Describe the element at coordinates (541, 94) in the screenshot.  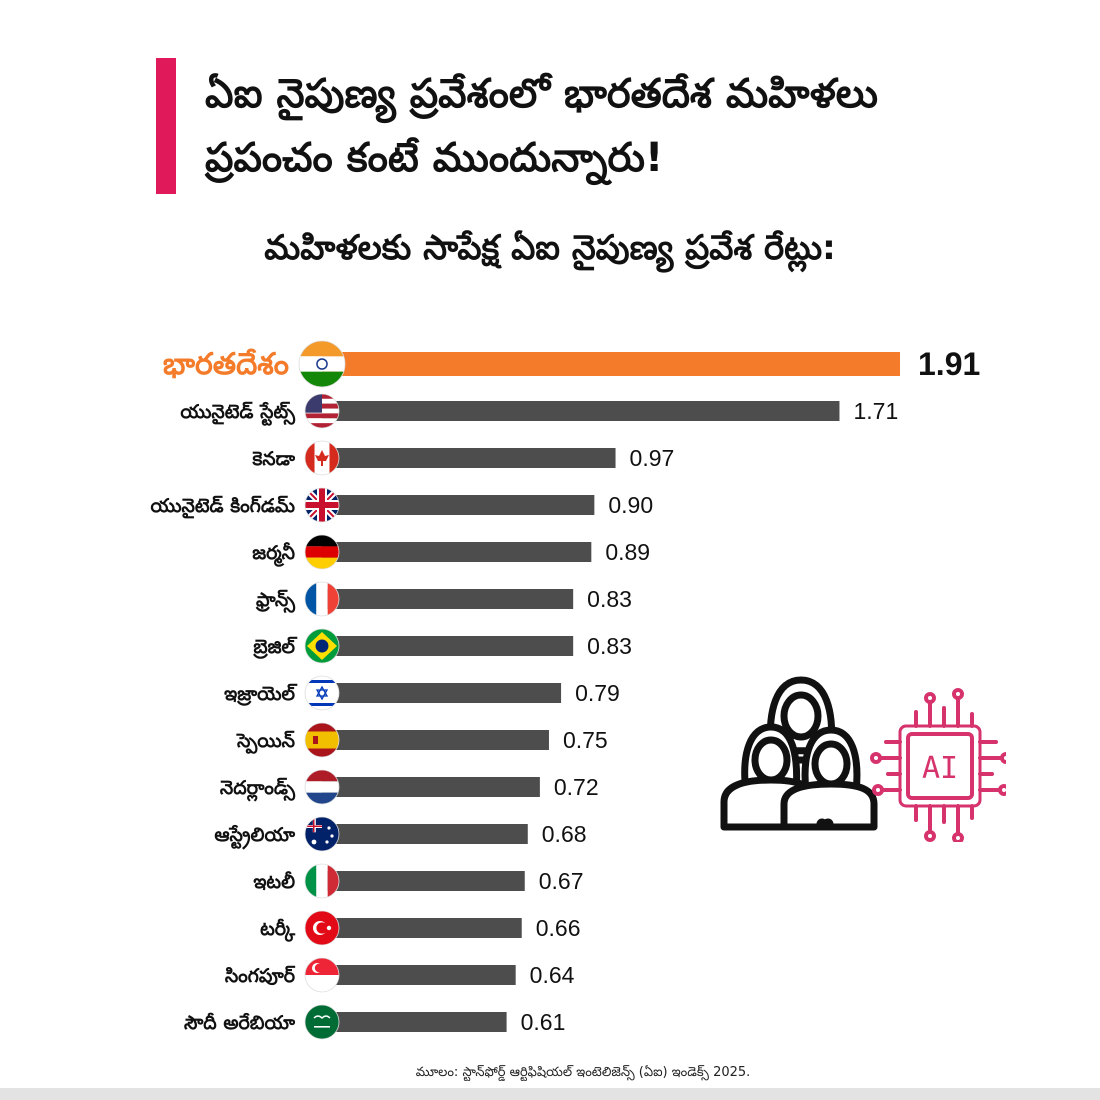
I see `title-line-1: ఏఐ నైపుణ్య ప్రవేశంలో భారతదేశ మహిళలు` at that location.